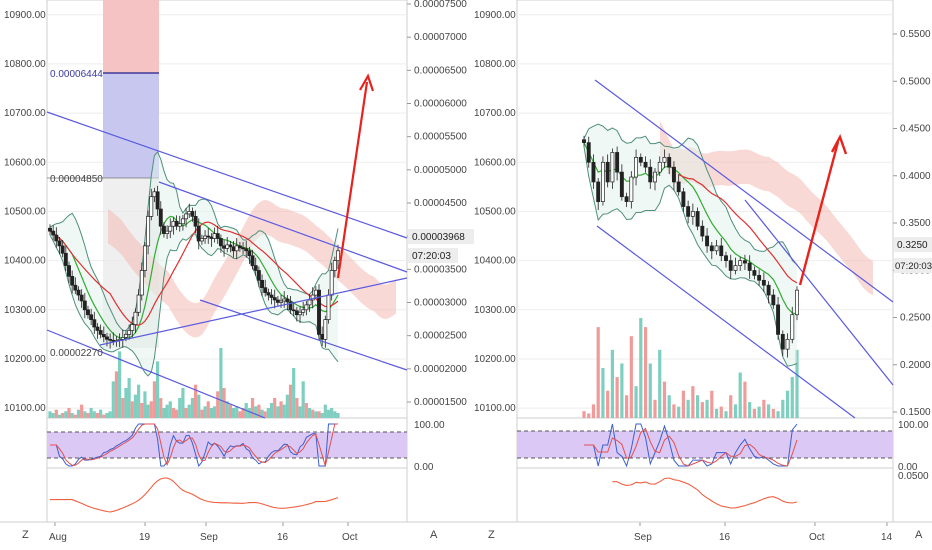 The image size is (932, 550). Describe the element at coordinates (691, 447) in the screenshot. I see `rsi-d` at that location.